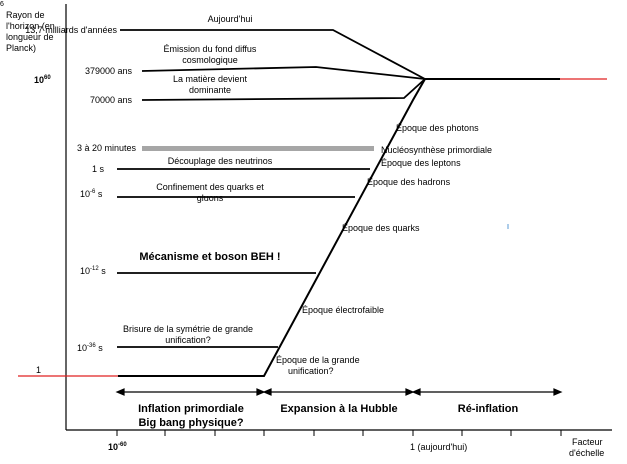 The width and height of the screenshot is (627, 464). What do you see at coordinates (437, 128) in the screenshot?
I see `epoch-photons: Époque des photons` at bounding box center [437, 128].